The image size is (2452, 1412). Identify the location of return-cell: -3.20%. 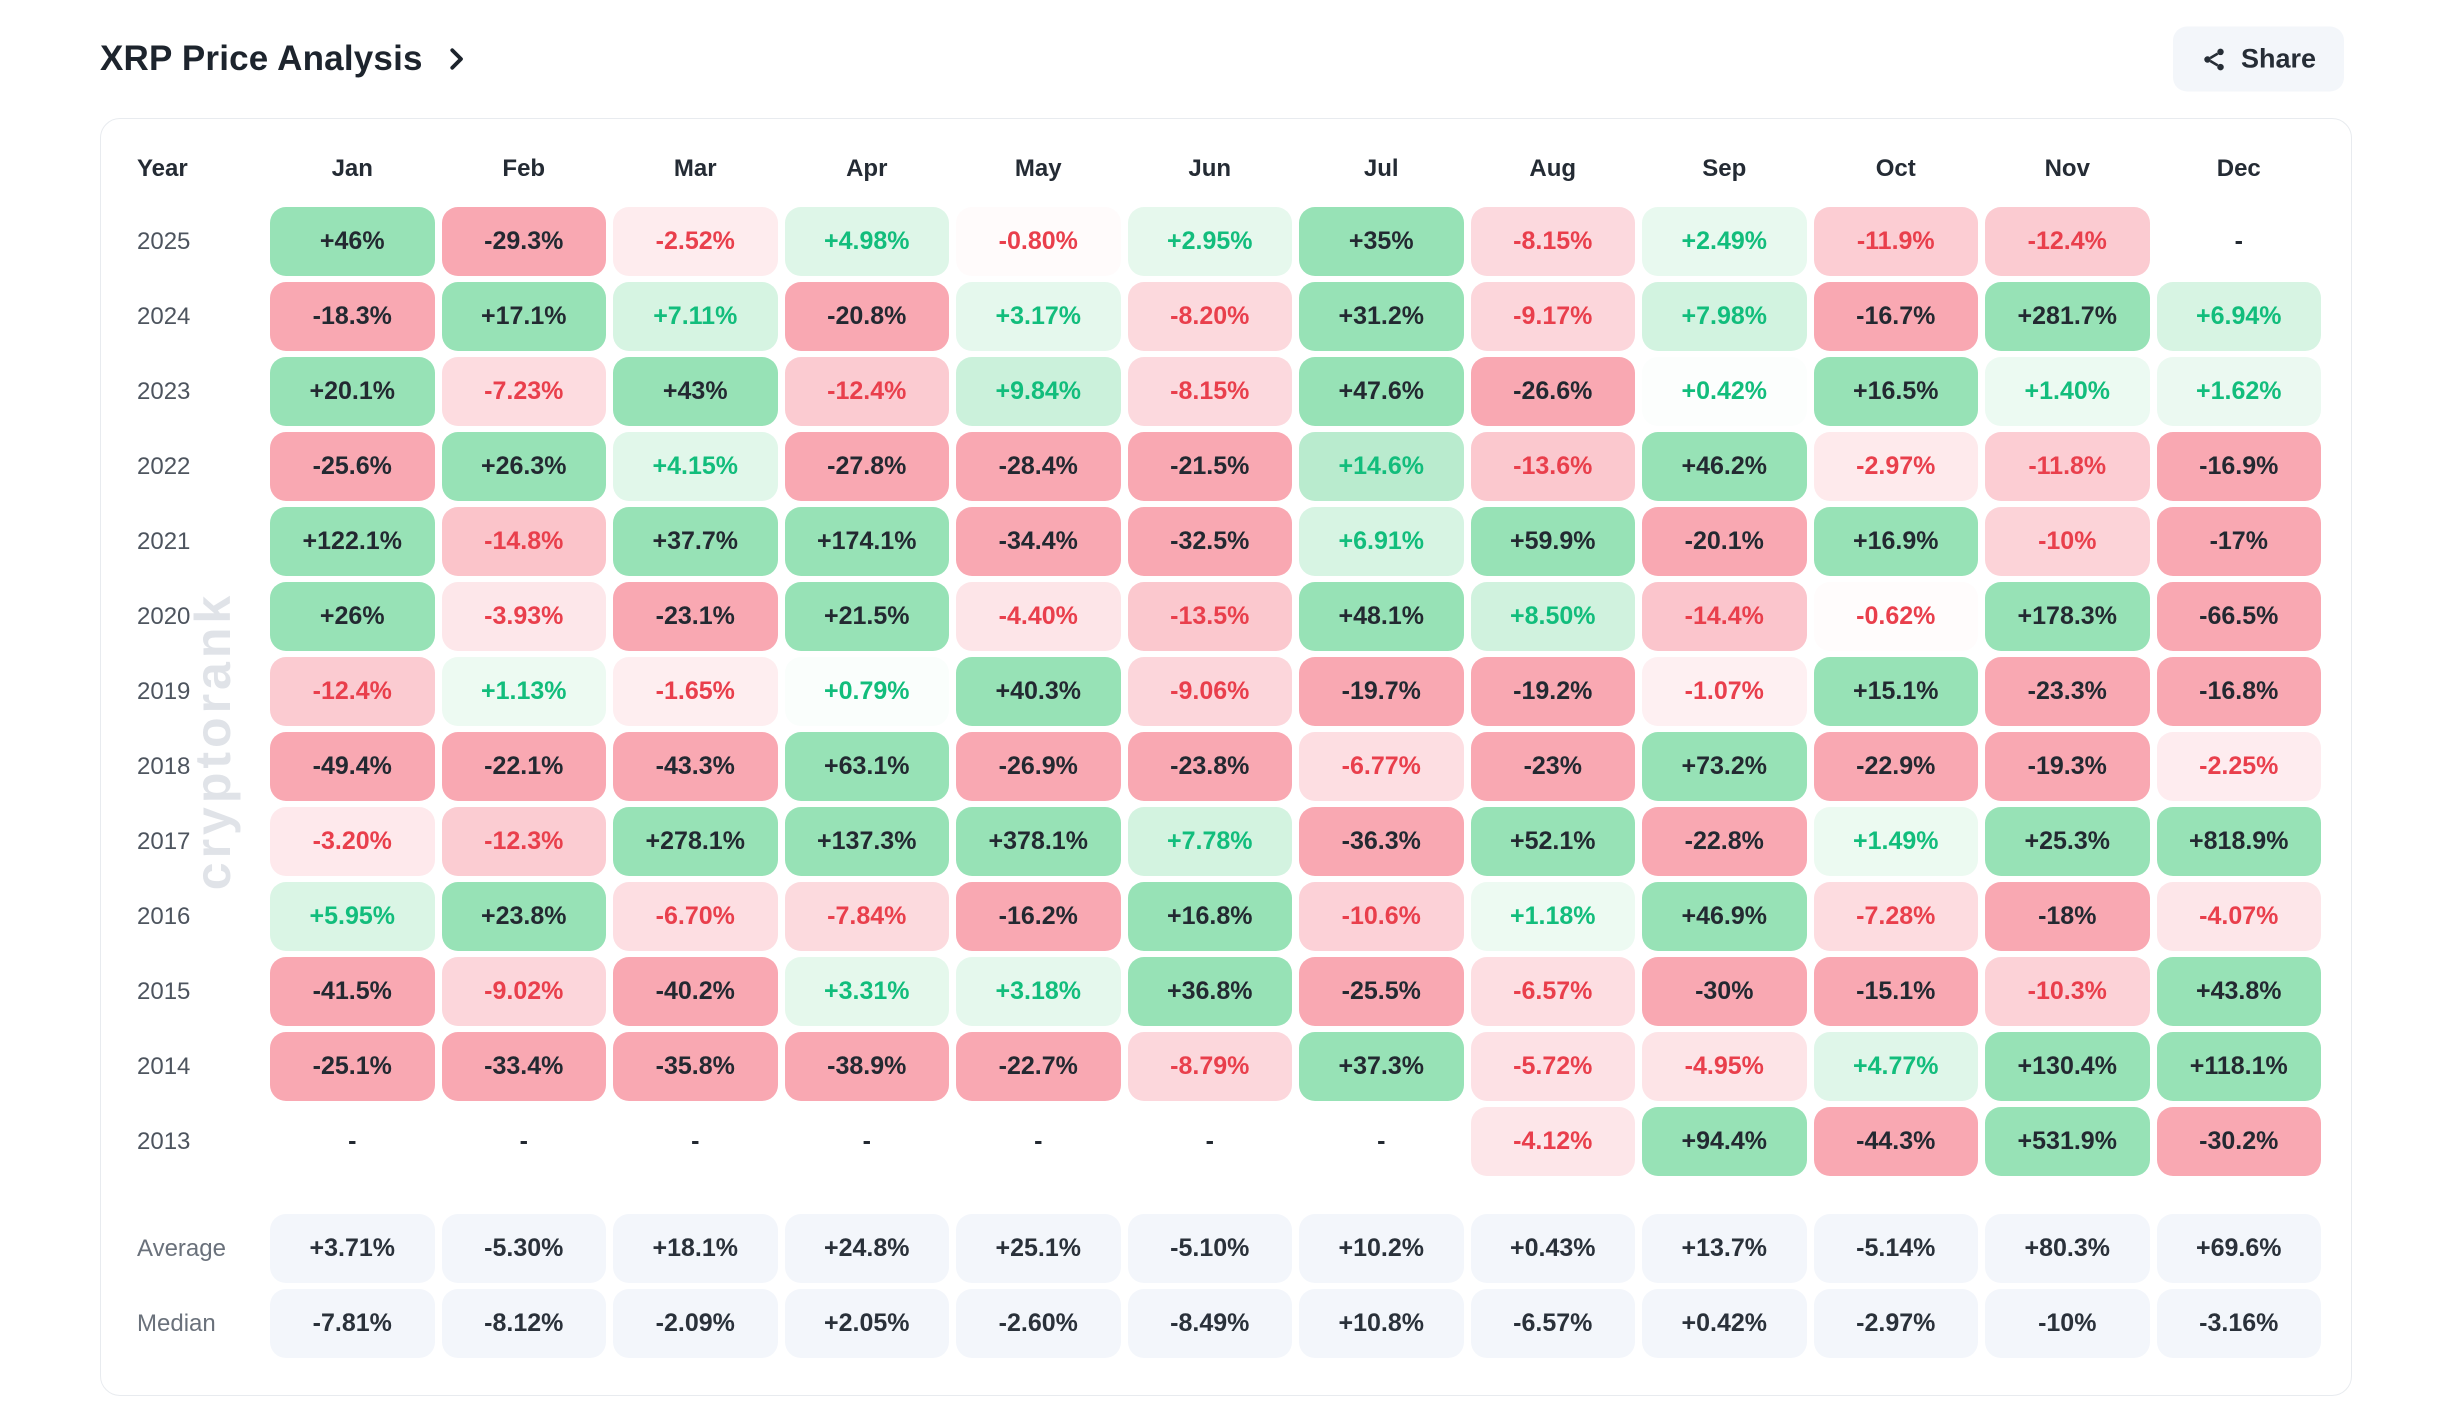
(352, 841).